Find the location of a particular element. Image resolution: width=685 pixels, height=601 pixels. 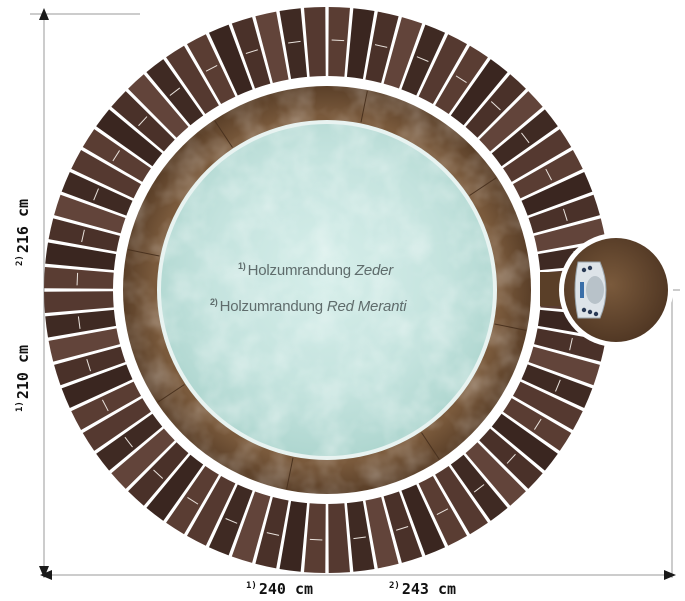

width-meranti-value: 243 cm is located at coordinates (429, 589).